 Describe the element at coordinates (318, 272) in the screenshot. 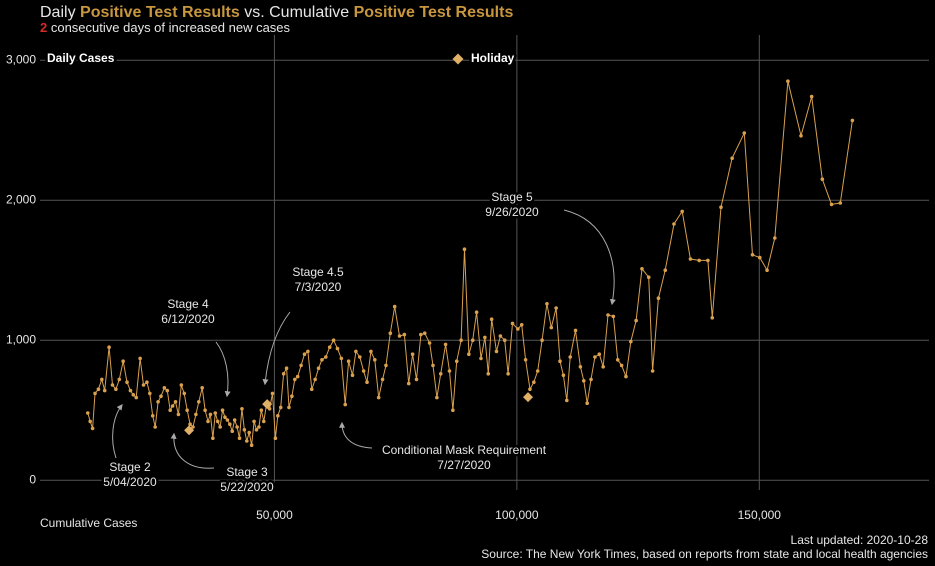

I see `annotation-label: Stage 4.5` at that location.